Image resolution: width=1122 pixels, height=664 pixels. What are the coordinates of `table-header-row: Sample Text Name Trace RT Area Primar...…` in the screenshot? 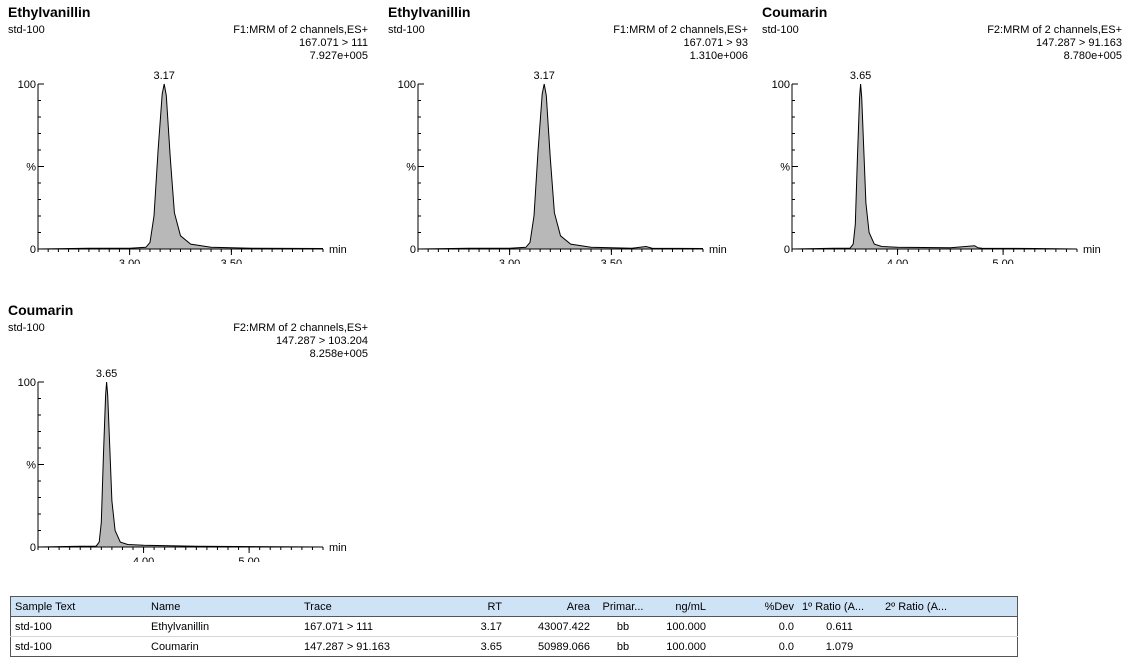 It's located at (514, 606).